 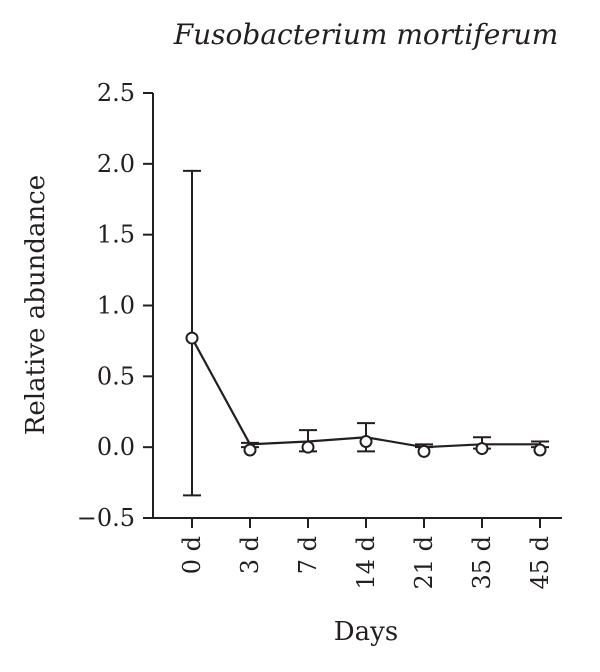 What do you see at coordinates (116, 376) in the screenshot?
I see `y-tick-label: 0.5` at bounding box center [116, 376].